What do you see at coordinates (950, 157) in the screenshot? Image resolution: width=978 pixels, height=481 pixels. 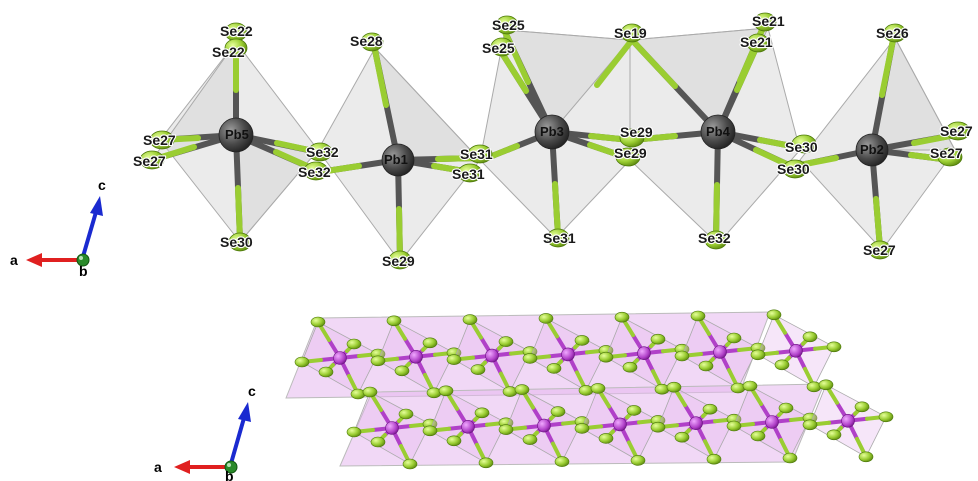 I see `se-atom-se27-r2` at bounding box center [950, 157].